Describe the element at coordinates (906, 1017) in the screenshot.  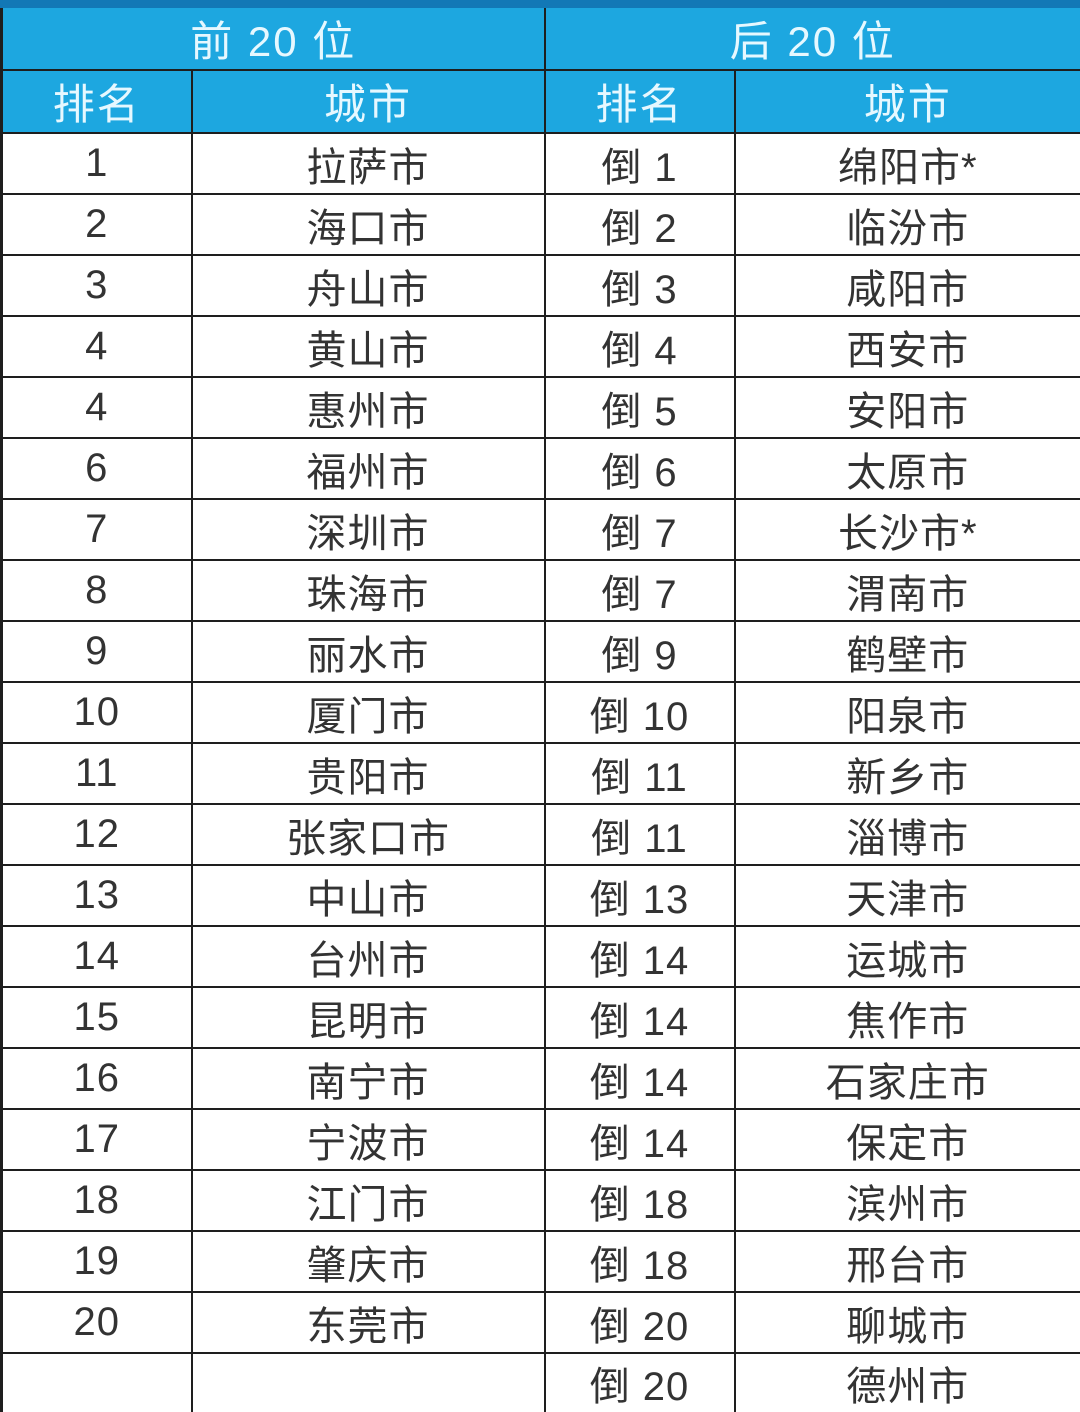
I see `right-city-cell: 焦作市` at that location.